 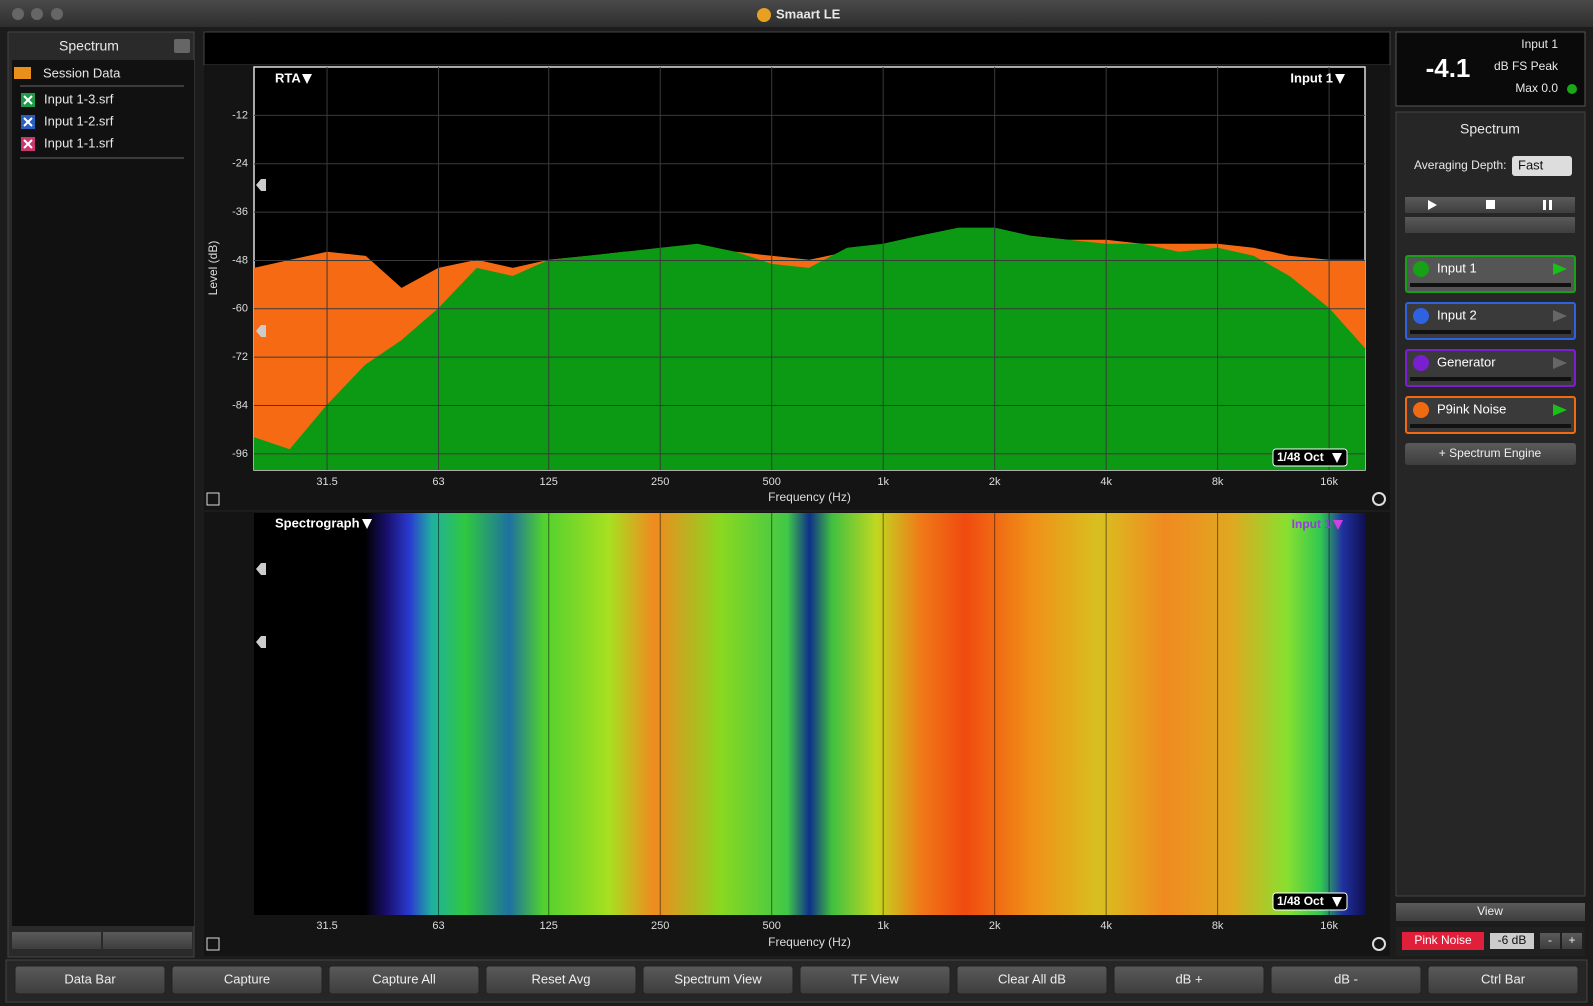 I want to click on view-label: View, so click(x=1490, y=911).